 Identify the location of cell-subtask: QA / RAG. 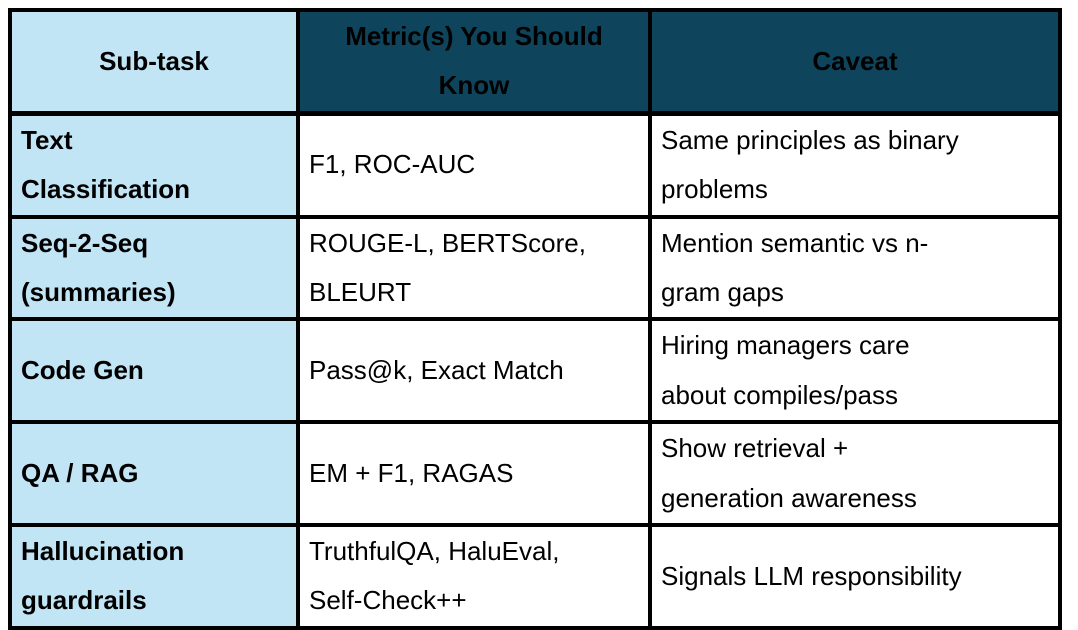
(154, 473).